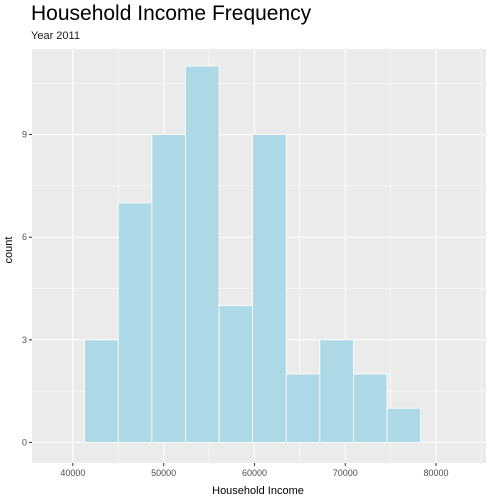 This screenshot has width=500, height=500. Describe the element at coordinates (27, 288) in the screenshot. I see `y-axis-ticks: 0 3 6 9` at that location.